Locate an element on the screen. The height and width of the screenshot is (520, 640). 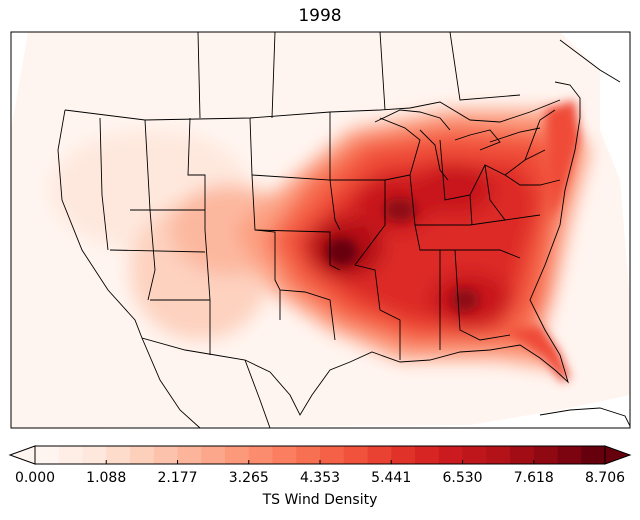
colorbar-tick-label: 1.088 is located at coordinates (106, 478).